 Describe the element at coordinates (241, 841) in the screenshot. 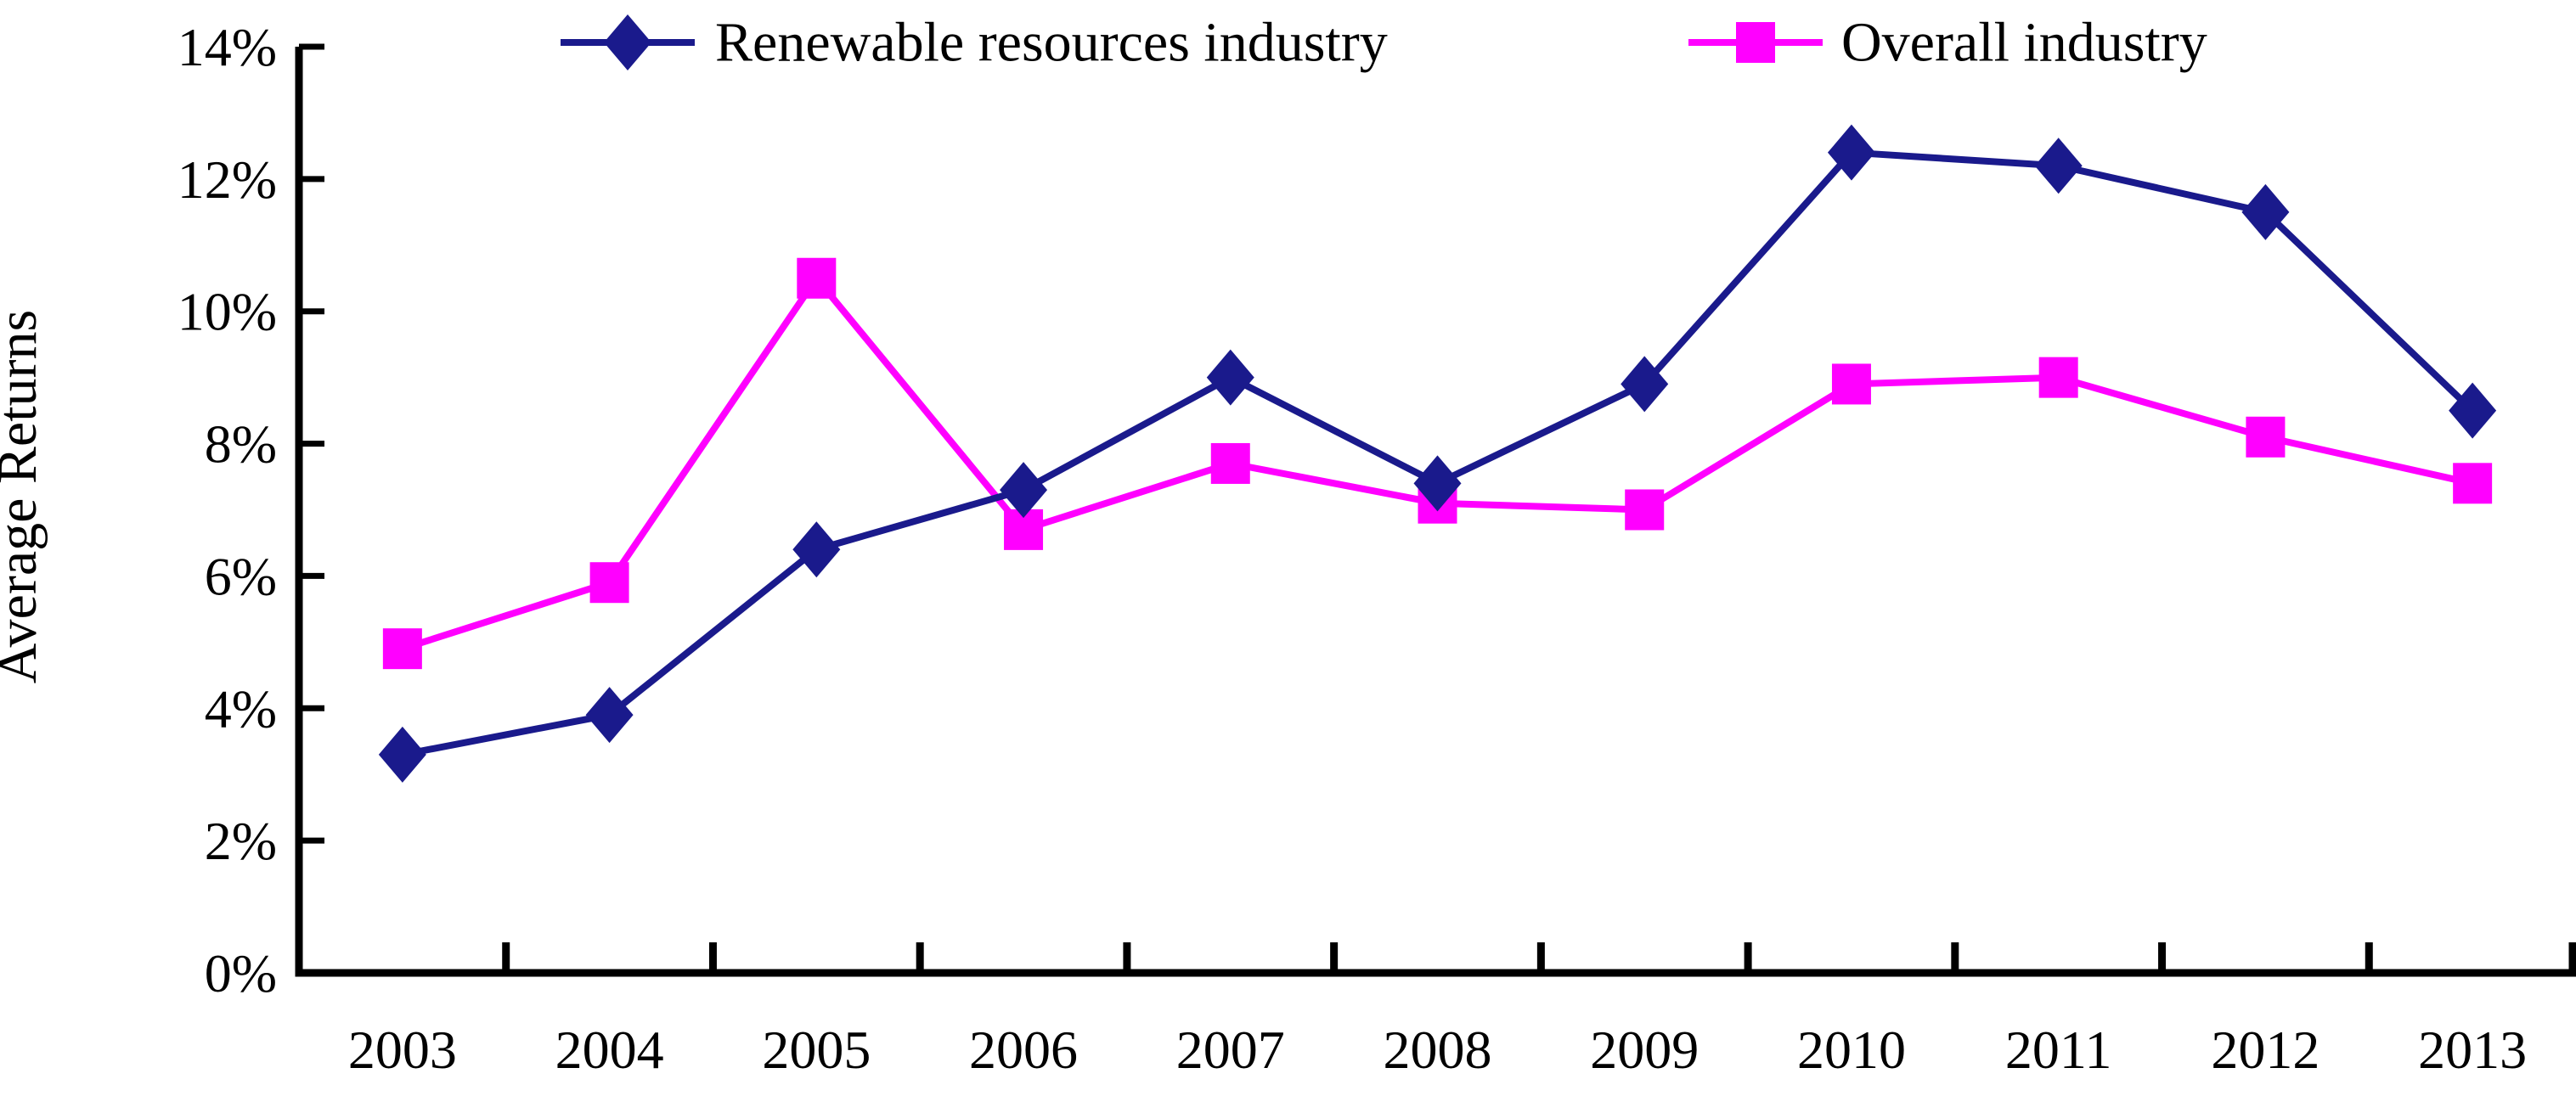

I see `y-tick-label: 2%` at that location.